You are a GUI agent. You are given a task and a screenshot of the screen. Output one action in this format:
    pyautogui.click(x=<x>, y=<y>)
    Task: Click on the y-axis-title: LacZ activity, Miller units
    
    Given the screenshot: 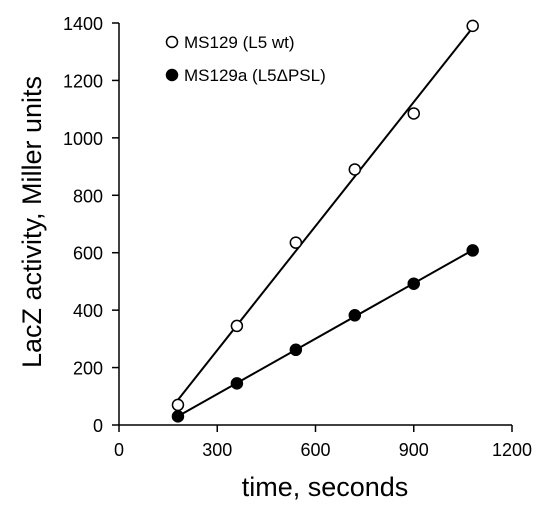 What is the action you would take?
    pyautogui.click(x=32, y=222)
    